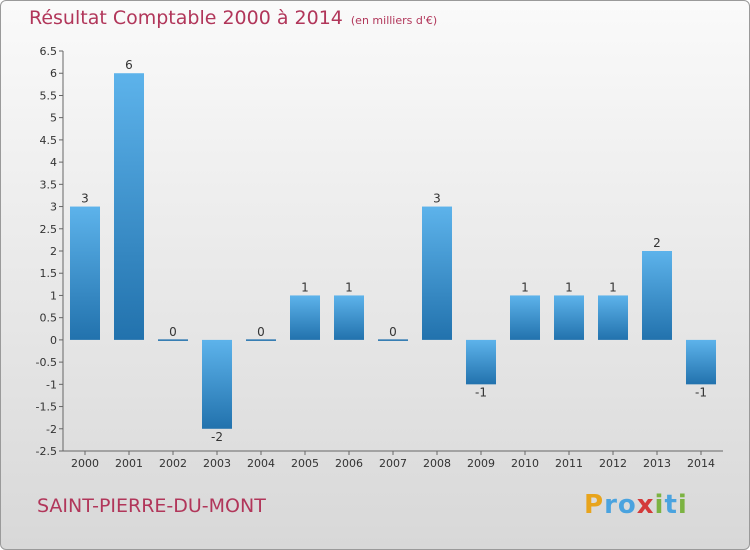  What do you see at coordinates (186, 18) in the screenshot?
I see `chart-title-text: Résultat Comptable 2000 à 2014` at bounding box center [186, 18].